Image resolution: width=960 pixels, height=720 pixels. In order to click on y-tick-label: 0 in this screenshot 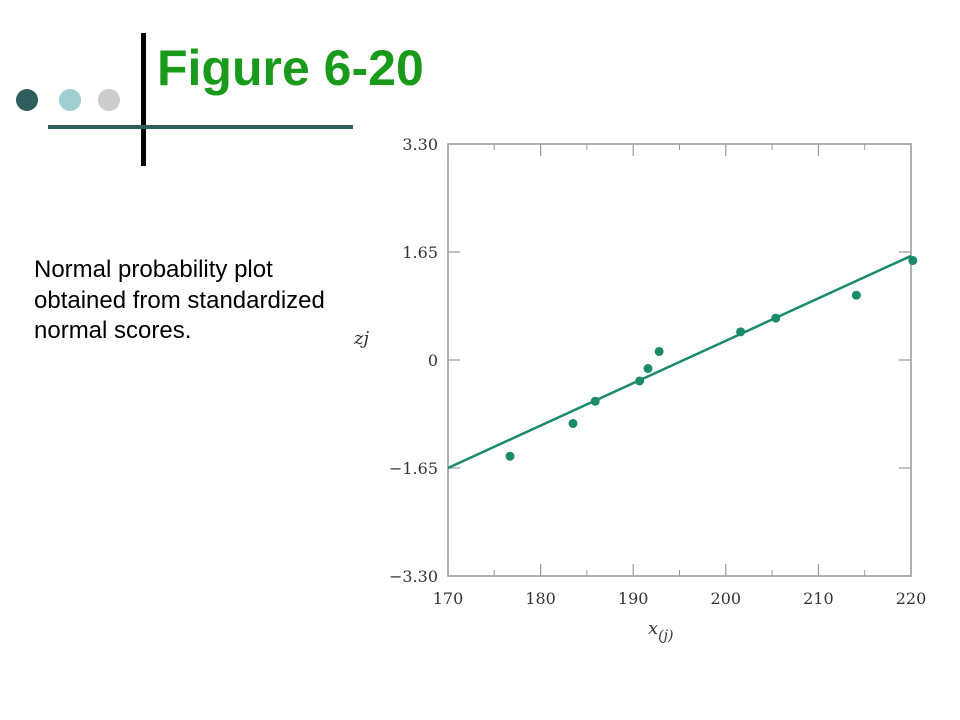, I will do `click(433, 360)`.